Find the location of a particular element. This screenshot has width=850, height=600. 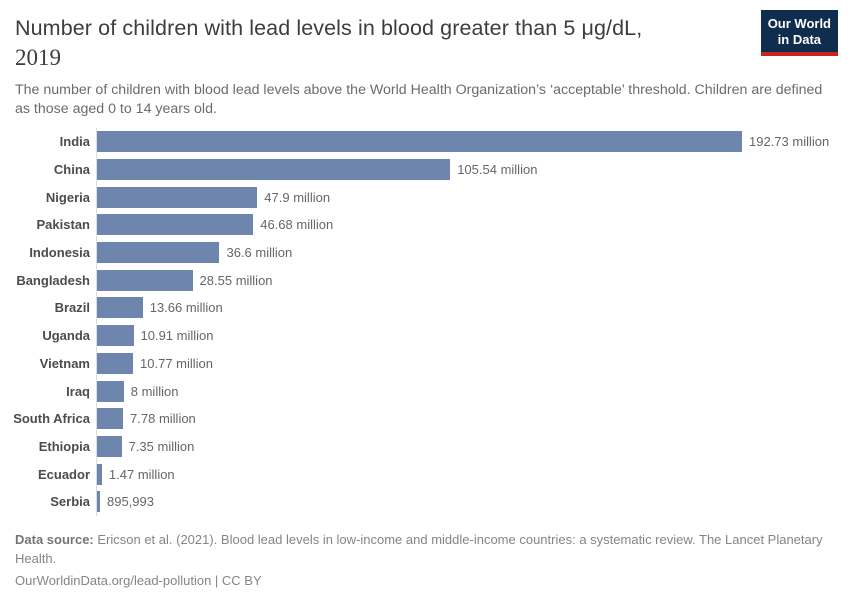

country-label: Ecuador is located at coordinates (63, 474).